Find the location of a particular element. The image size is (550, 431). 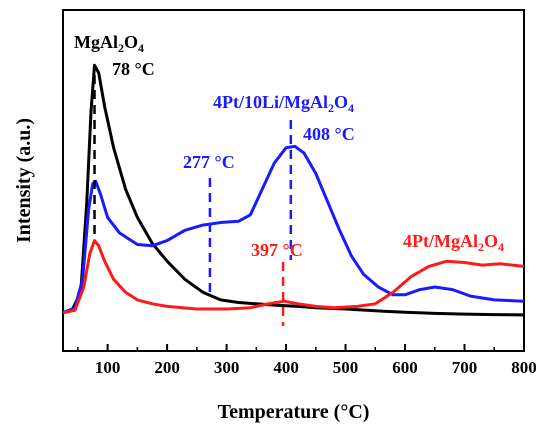

x-tick-label: 300 is located at coordinates (227, 367).